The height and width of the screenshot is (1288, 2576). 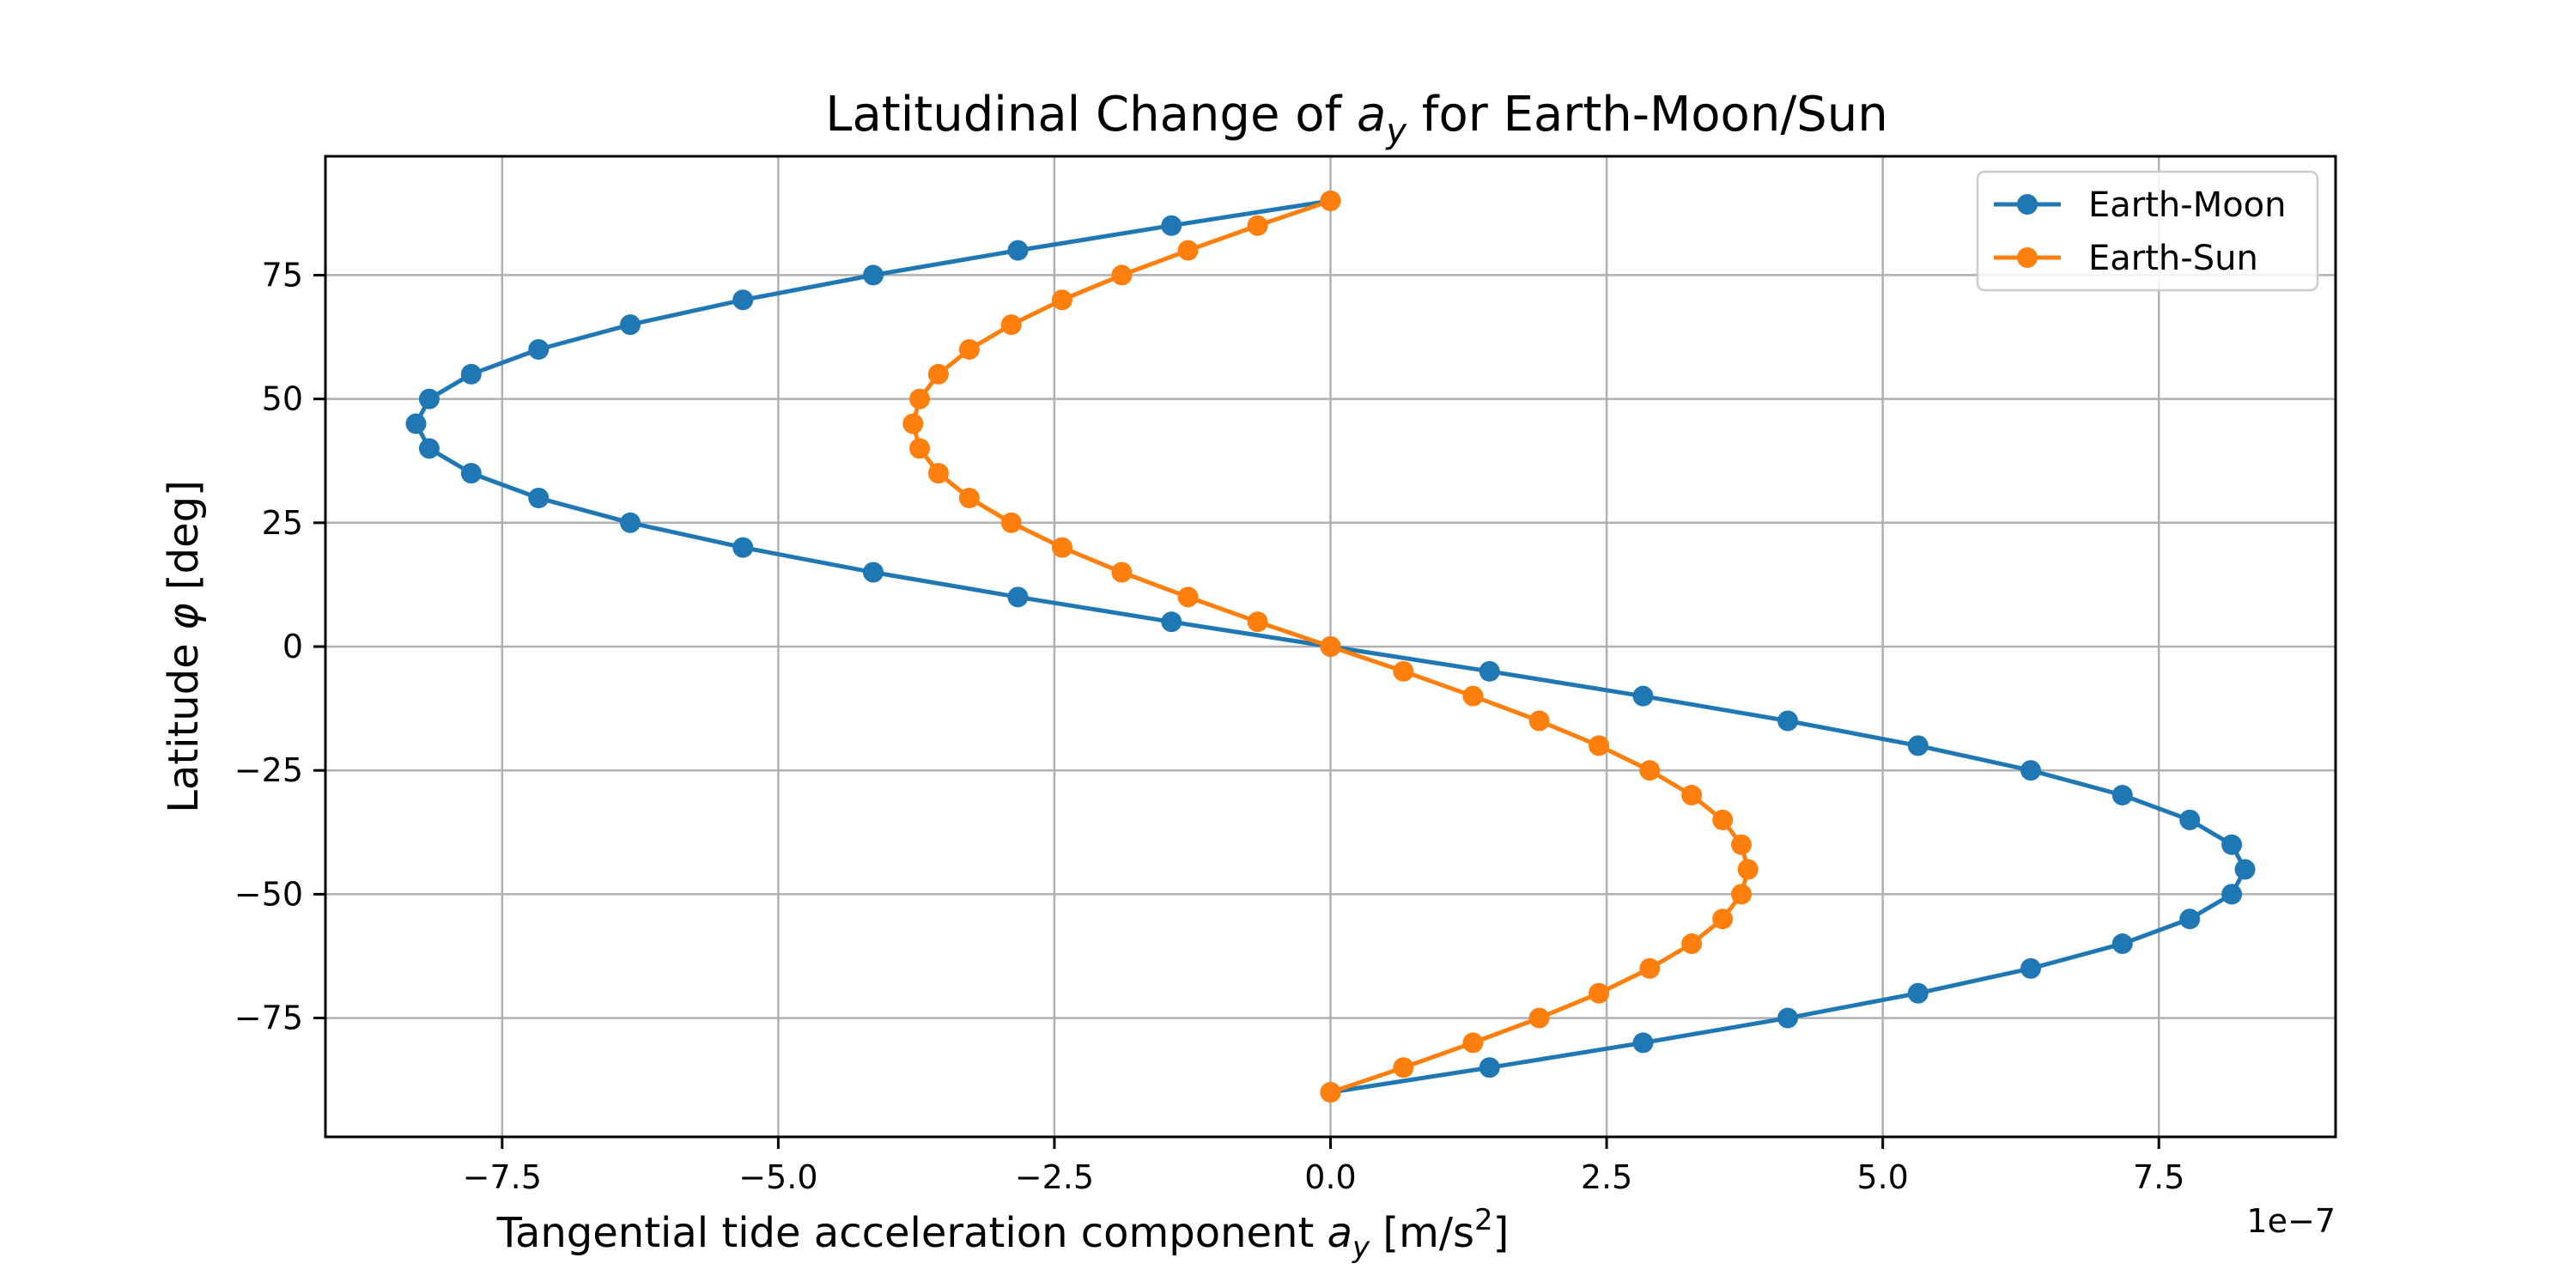 I want to click on y-tick-label: −50, so click(x=269, y=894).